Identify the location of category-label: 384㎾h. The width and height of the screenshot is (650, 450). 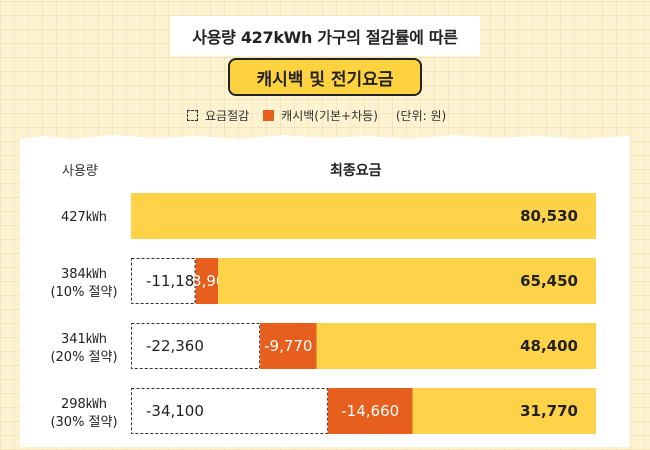
(84, 274).